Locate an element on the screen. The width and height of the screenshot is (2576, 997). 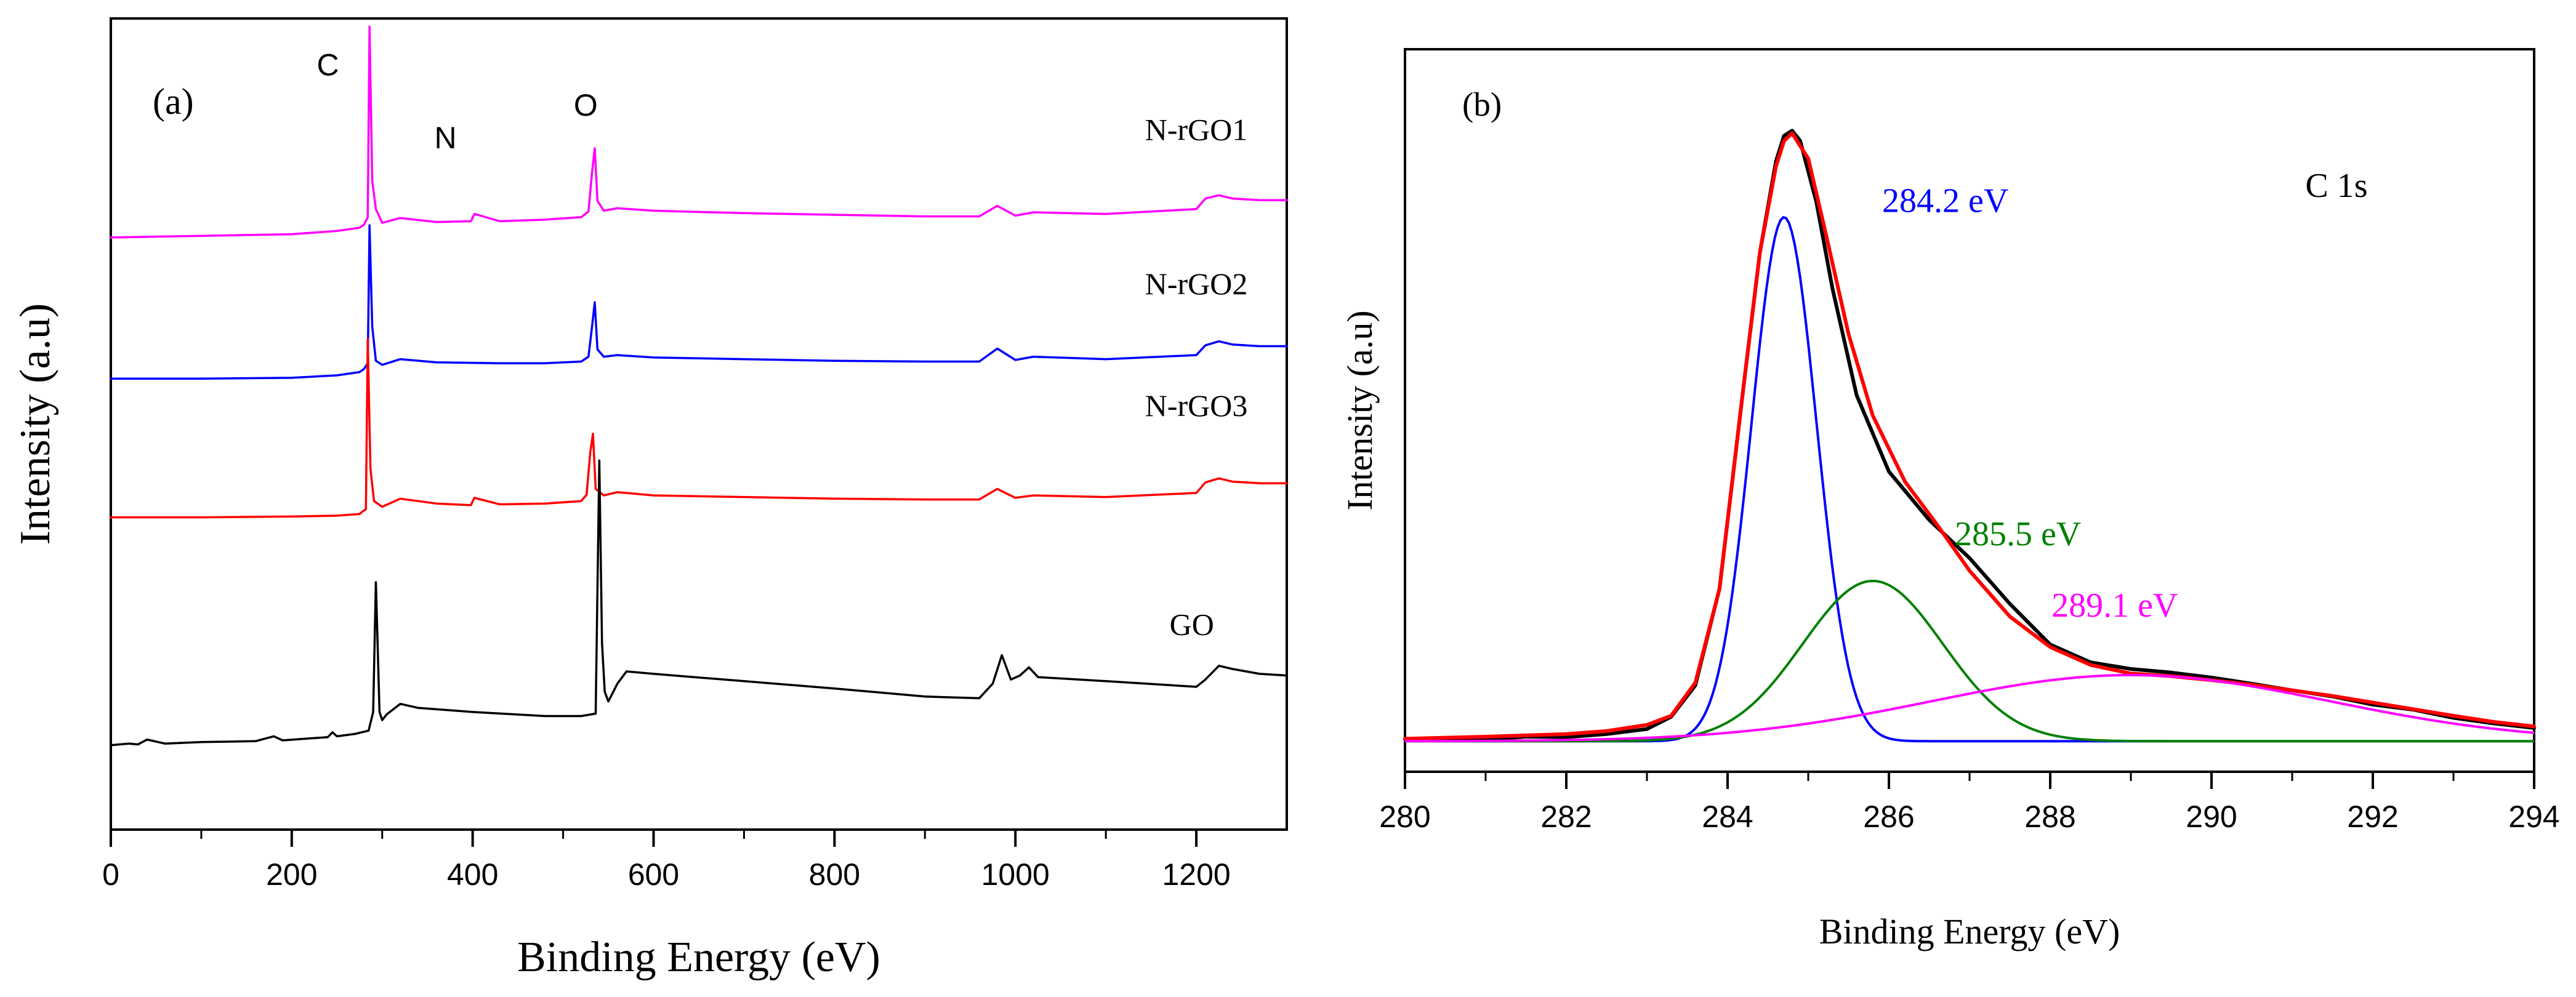
component-label: 284.2 eV is located at coordinates (1945, 201).